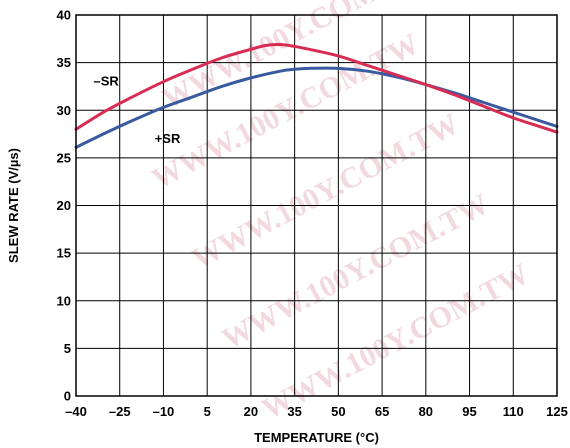 Image resolution: width=570 pixels, height=448 pixels. Describe the element at coordinates (13, 205) in the screenshot. I see `y-axis-title: SLEW RATE (V/µs)` at that location.